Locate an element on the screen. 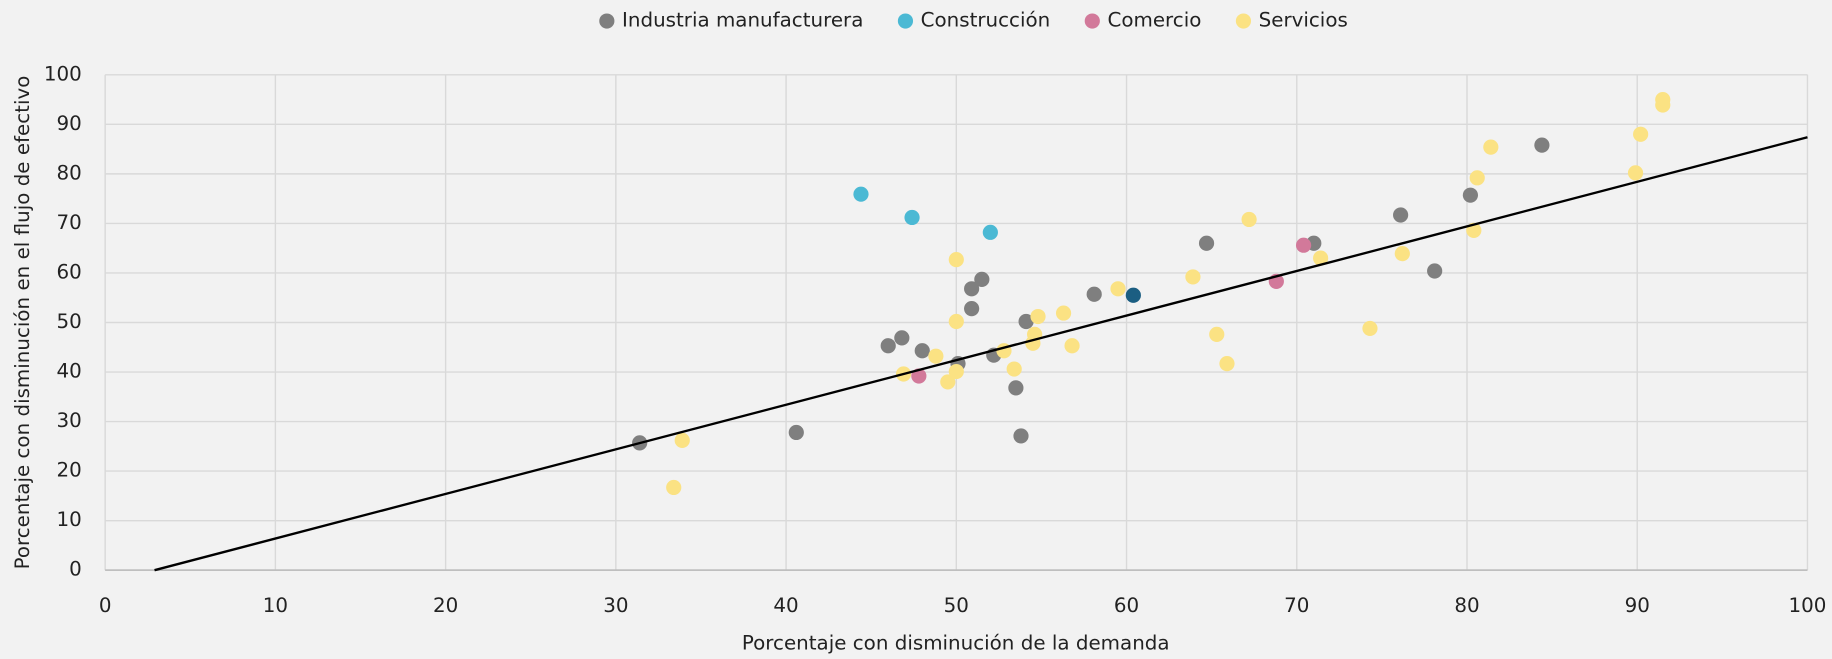 Image resolution: width=1832 pixels, height=659 pixels. x-tick-label: 20 is located at coordinates (445, 605).